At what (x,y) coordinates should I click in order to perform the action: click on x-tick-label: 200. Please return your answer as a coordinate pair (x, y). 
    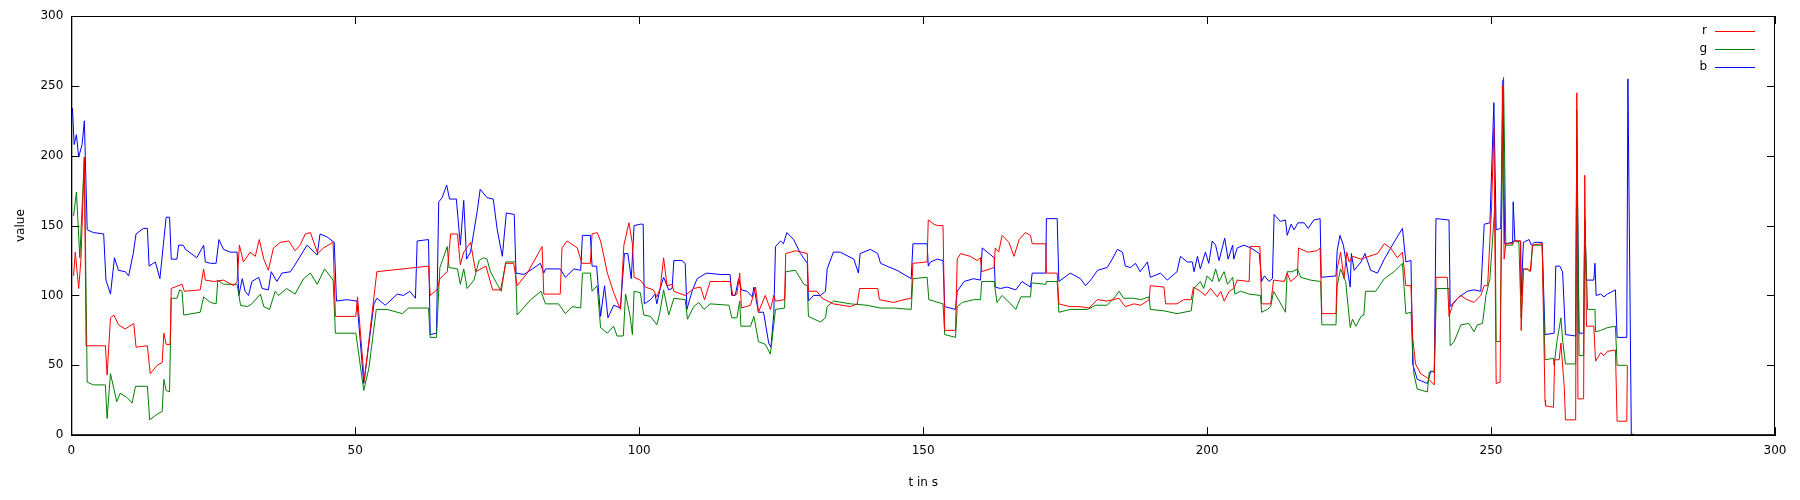
    Looking at the image, I should click on (1207, 449).